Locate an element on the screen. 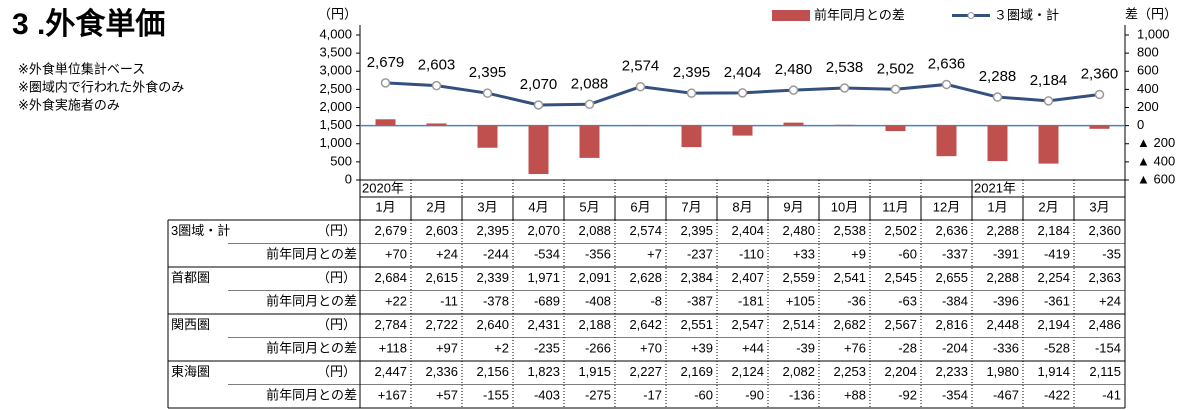 Image resolution: width=1200 pixels, height=410 pixels. cell: 2,502 is located at coordinates (900, 230).